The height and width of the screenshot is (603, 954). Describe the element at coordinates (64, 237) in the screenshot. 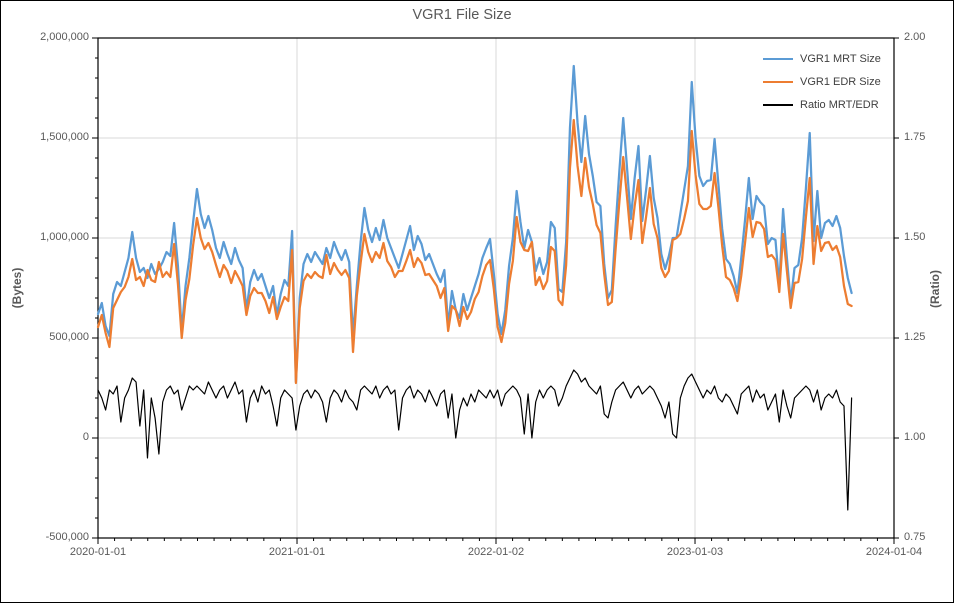

I see `y-left-tick-label: 1,000,000` at that location.